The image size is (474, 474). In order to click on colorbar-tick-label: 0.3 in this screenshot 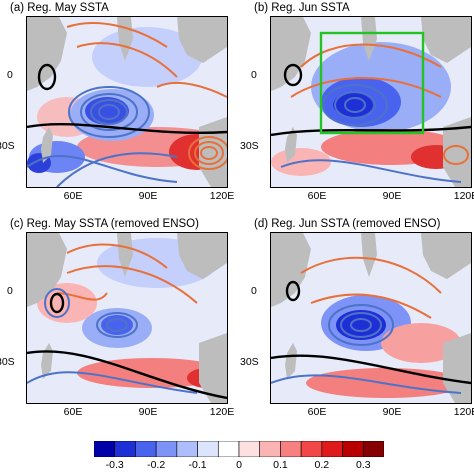, I will do `click(363, 465)`.